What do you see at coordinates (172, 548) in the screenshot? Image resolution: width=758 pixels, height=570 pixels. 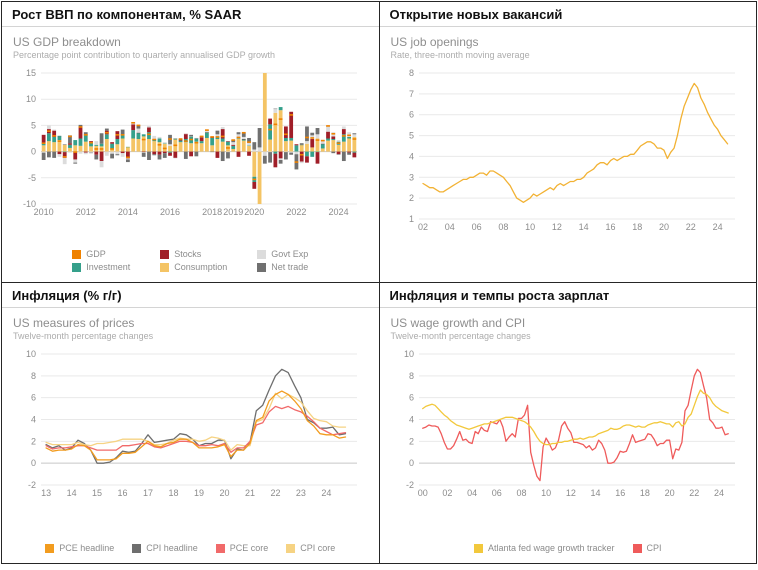 I see `legend-label: CPI headline` at bounding box center [172, 548].